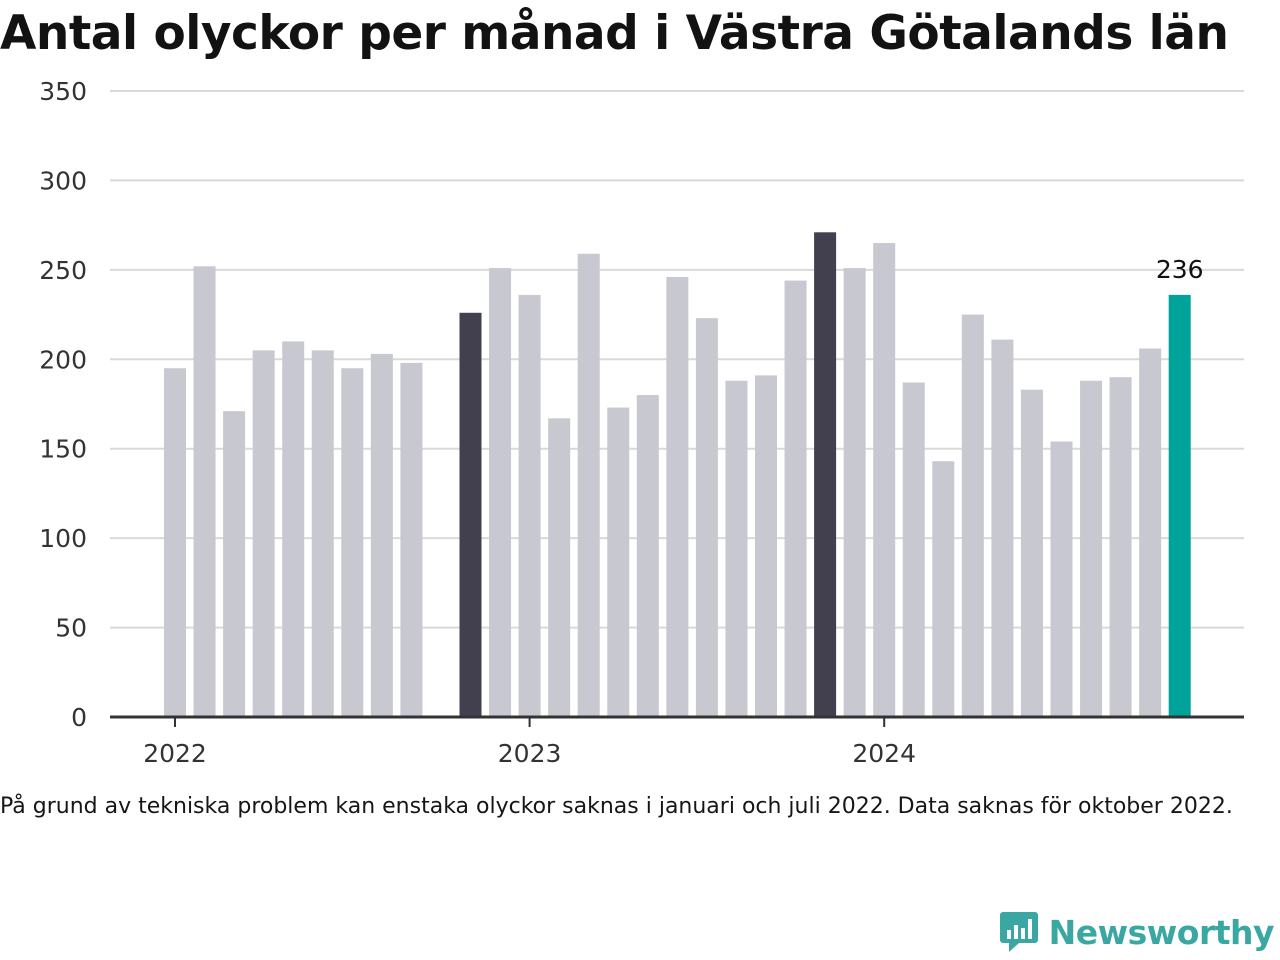 The height and width of the screenshot is (960, 1280). Describe the element at coordinates (884, 753) in the screenshot. I see `x-tick-label: 2024` at that location.